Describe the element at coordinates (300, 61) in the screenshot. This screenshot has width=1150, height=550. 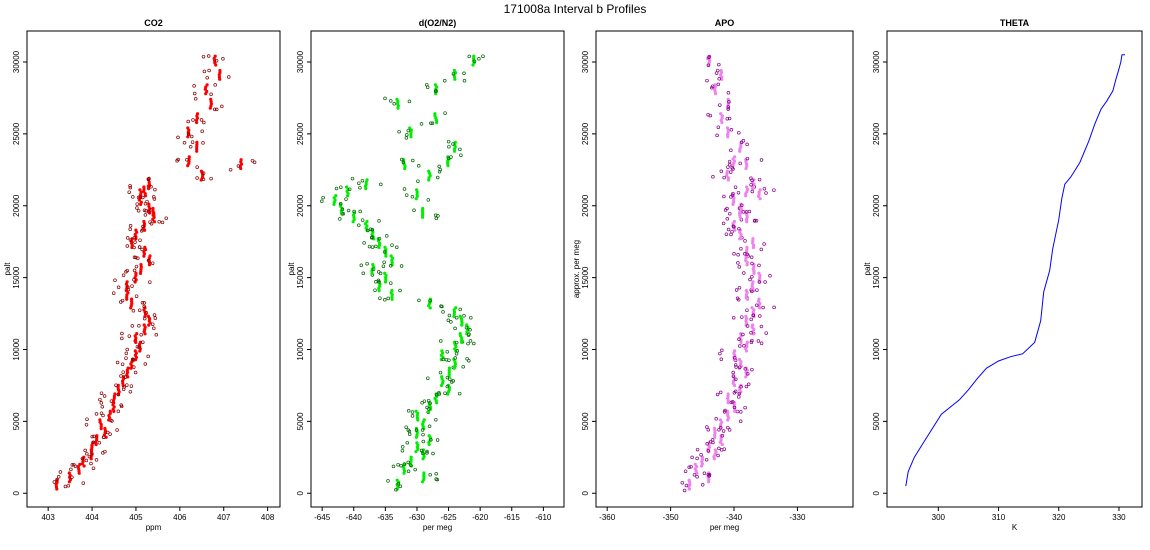
I see `o2n2-y-tick-label: 30000` at that location.